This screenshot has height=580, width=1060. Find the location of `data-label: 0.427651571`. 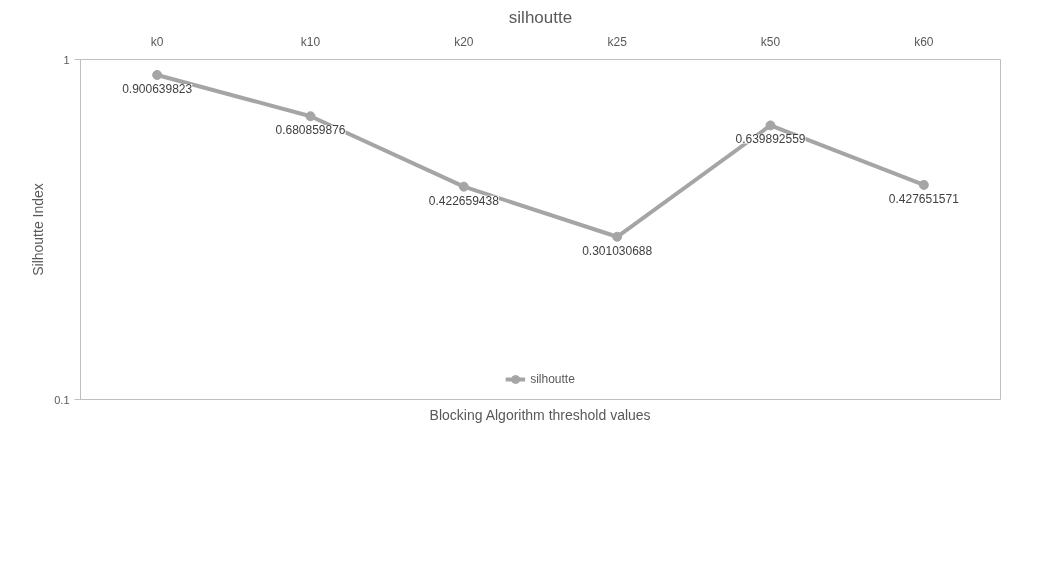

data-label: 0.427651571 is located at coordinates (924, 198).